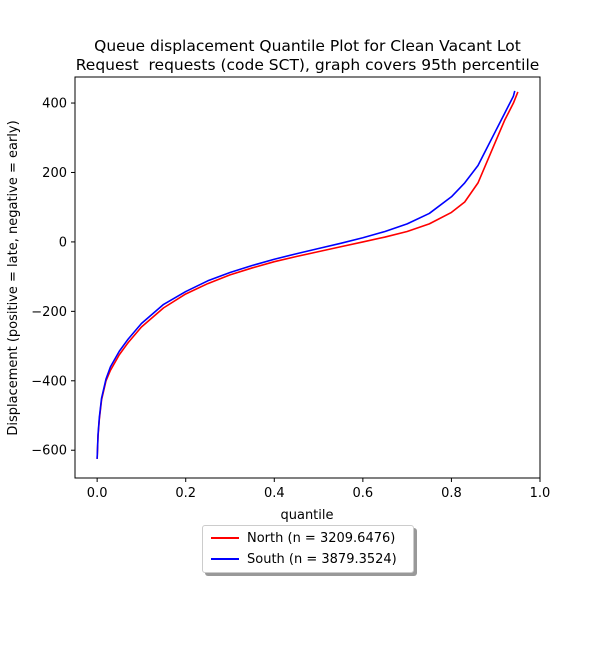  I want to click on x-tick-label: 0.2, so click(185, 493).